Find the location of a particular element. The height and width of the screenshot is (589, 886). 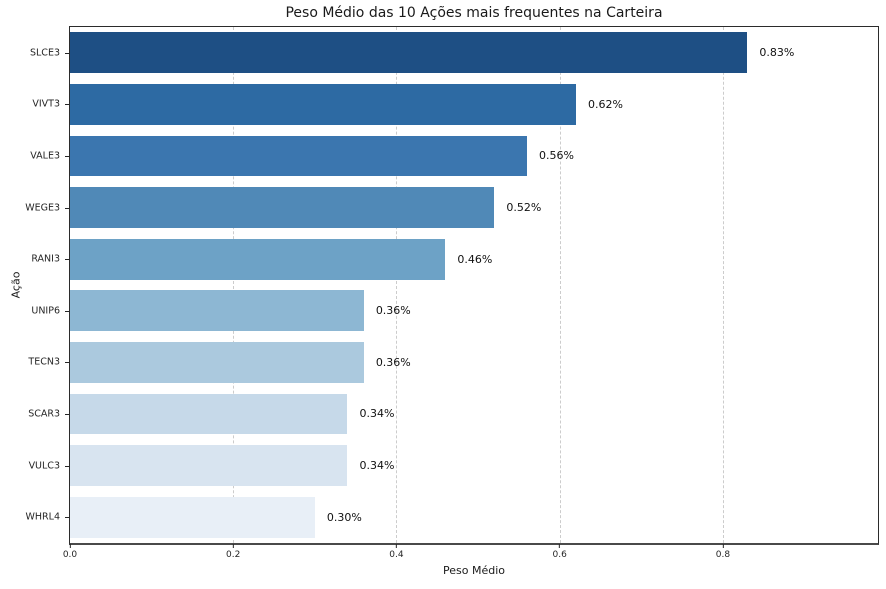

category-label: WHRL4 is located at coordinates (42, 517).